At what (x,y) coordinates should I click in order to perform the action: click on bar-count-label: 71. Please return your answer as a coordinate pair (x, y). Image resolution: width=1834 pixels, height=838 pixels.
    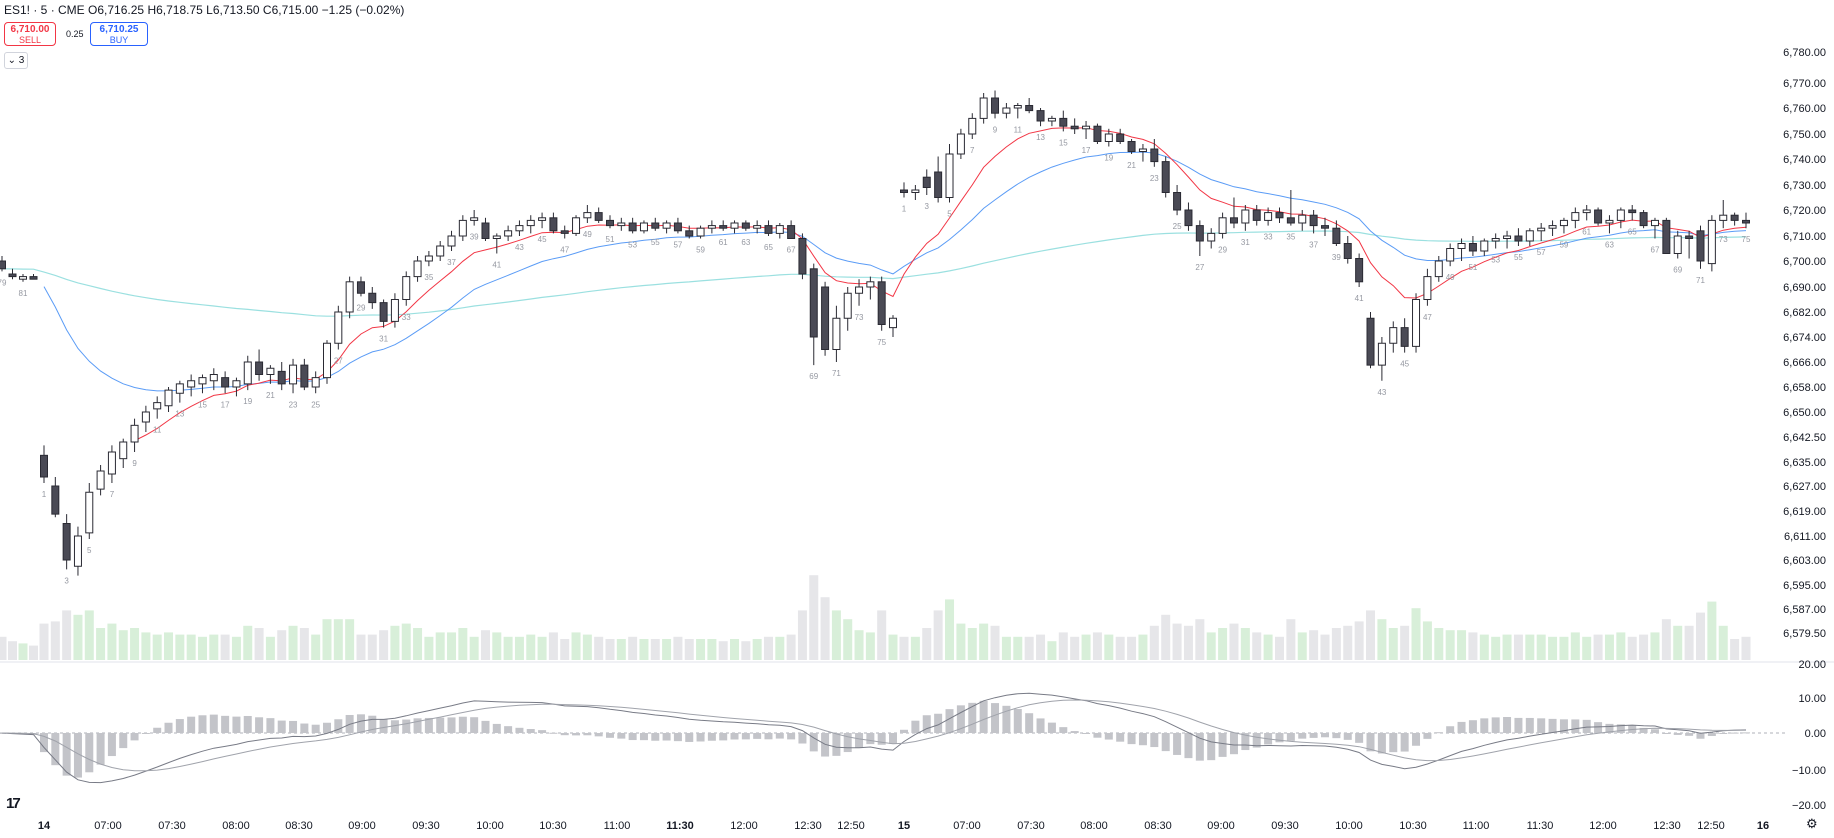
    Looking at the image, I should click on (836, 373).